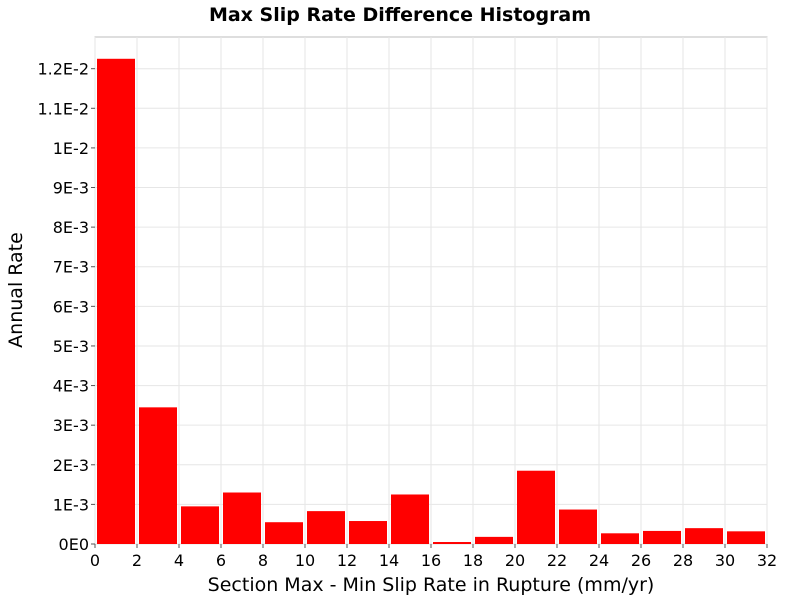  I want to click on x-tick-label: 10, so click(305, 560).